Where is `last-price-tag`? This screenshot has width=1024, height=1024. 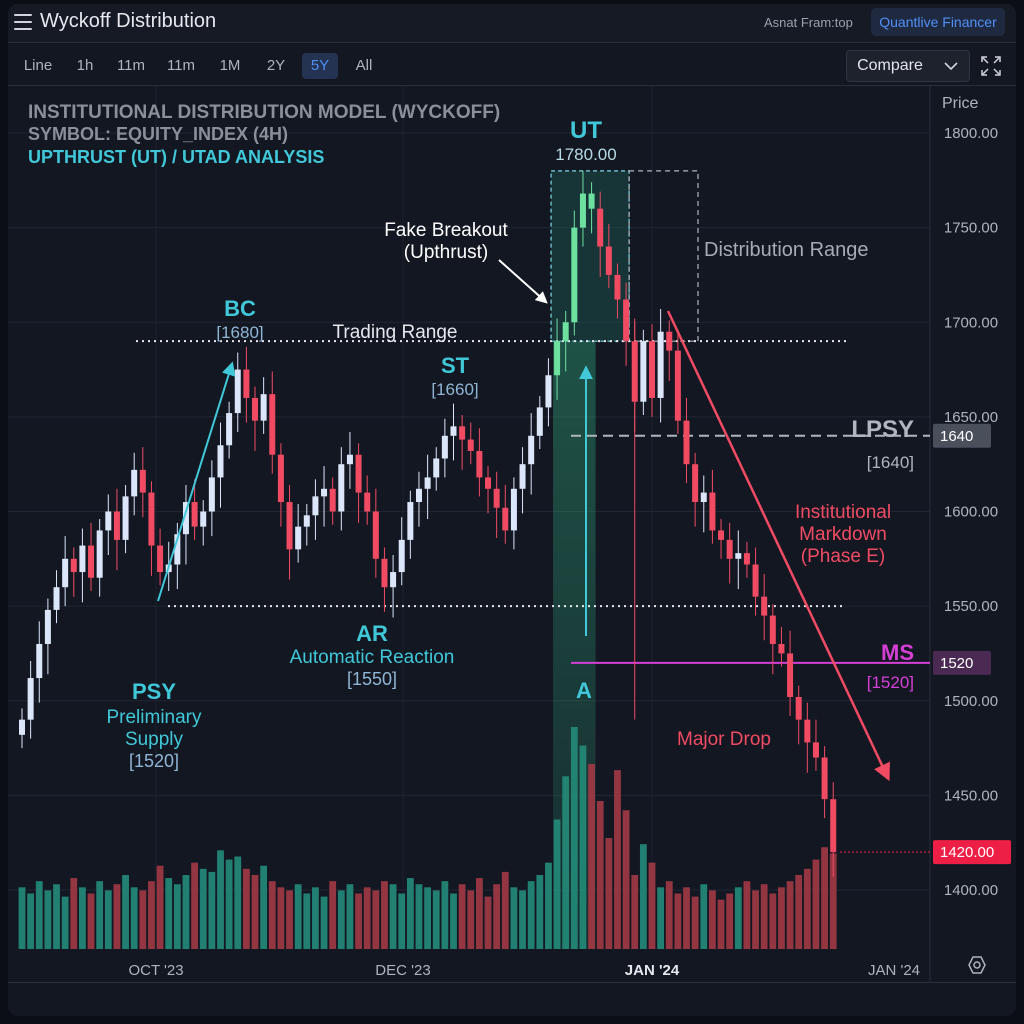
last-price-tag is located at coordinates (972, 852).